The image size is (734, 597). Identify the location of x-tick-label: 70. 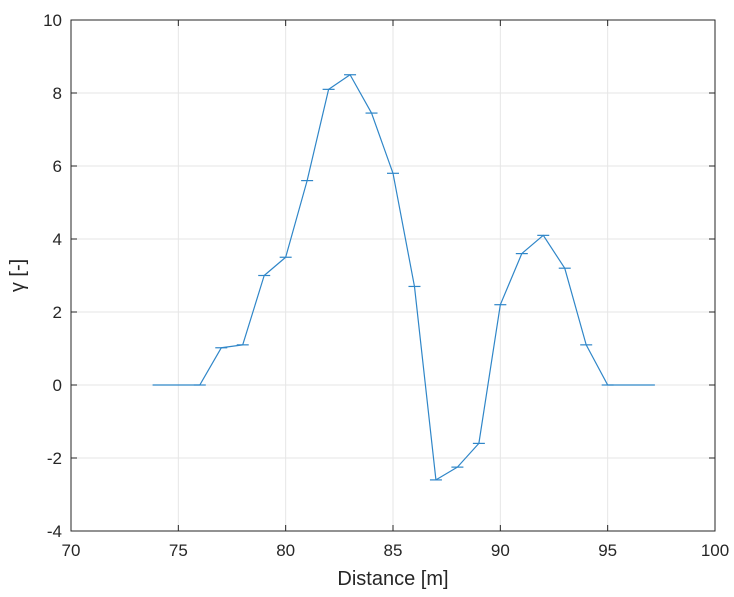
(71, 550).